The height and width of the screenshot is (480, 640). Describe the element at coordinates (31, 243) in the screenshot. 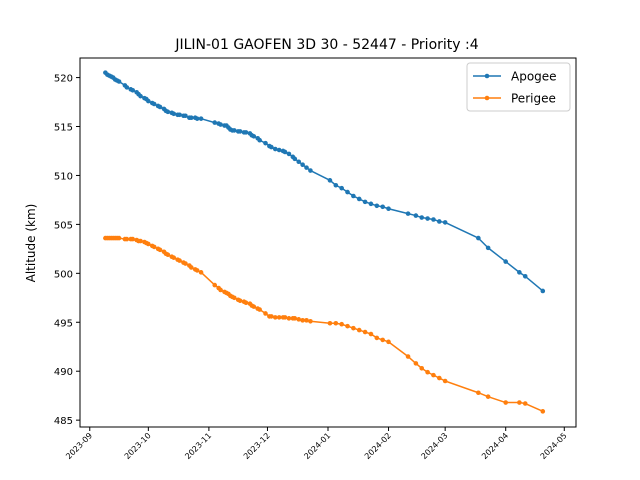

I see `y-axis-label: Altitude (km)` at that location.